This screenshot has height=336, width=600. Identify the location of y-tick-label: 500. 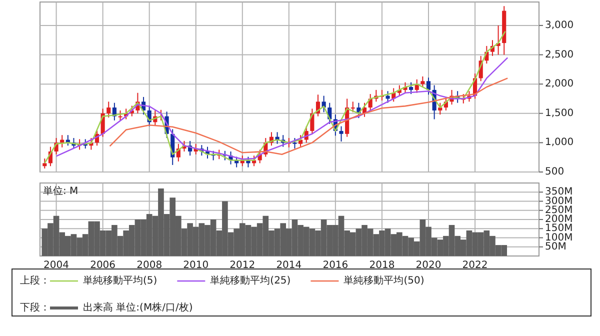
(554, 172).